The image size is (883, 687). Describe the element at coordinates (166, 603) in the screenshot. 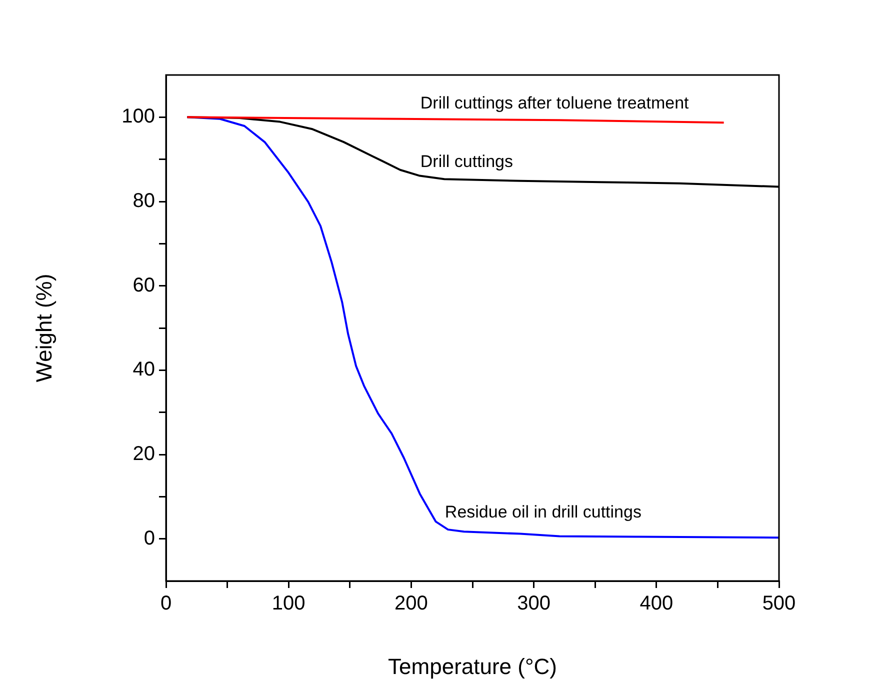

I see `x-tick-label: 0` at that location.